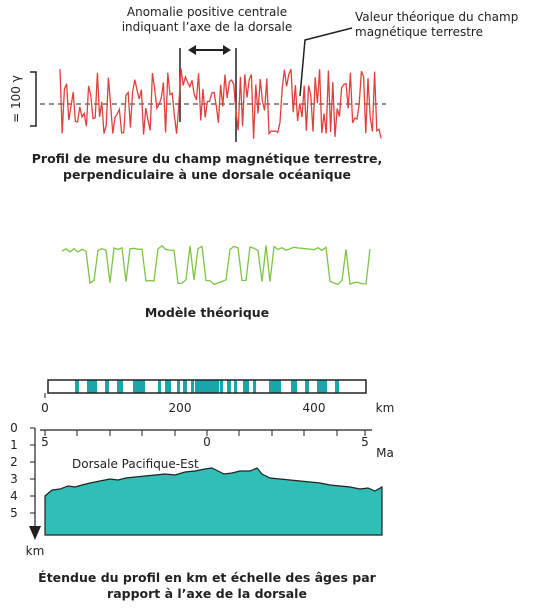 This screenshot has width=550, height=609. Describe the element at coordinates (436, 17) in the screenshot. I see `theory-label: Valeur théorique du champ` at that location.